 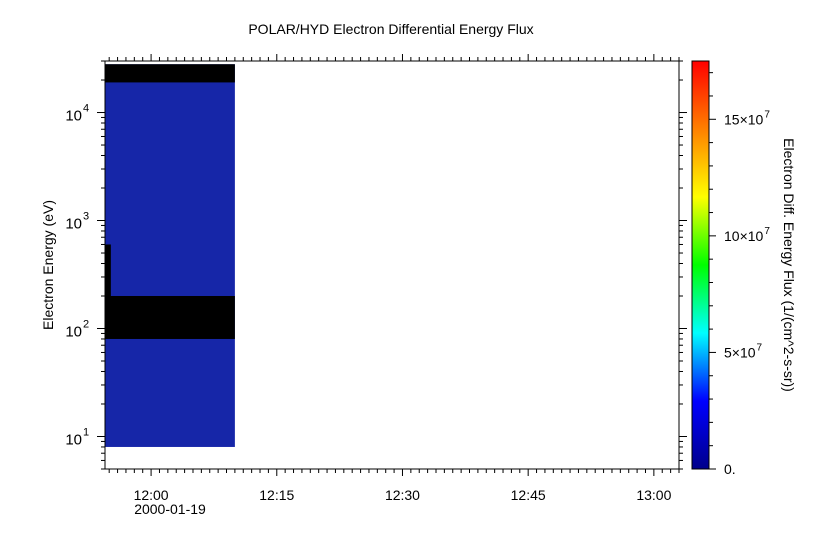 What do you see at coordinates (744, 119) in the screenshot?
I see `colorbar-tick-label: 15×10` at bounding box center [744, 119].